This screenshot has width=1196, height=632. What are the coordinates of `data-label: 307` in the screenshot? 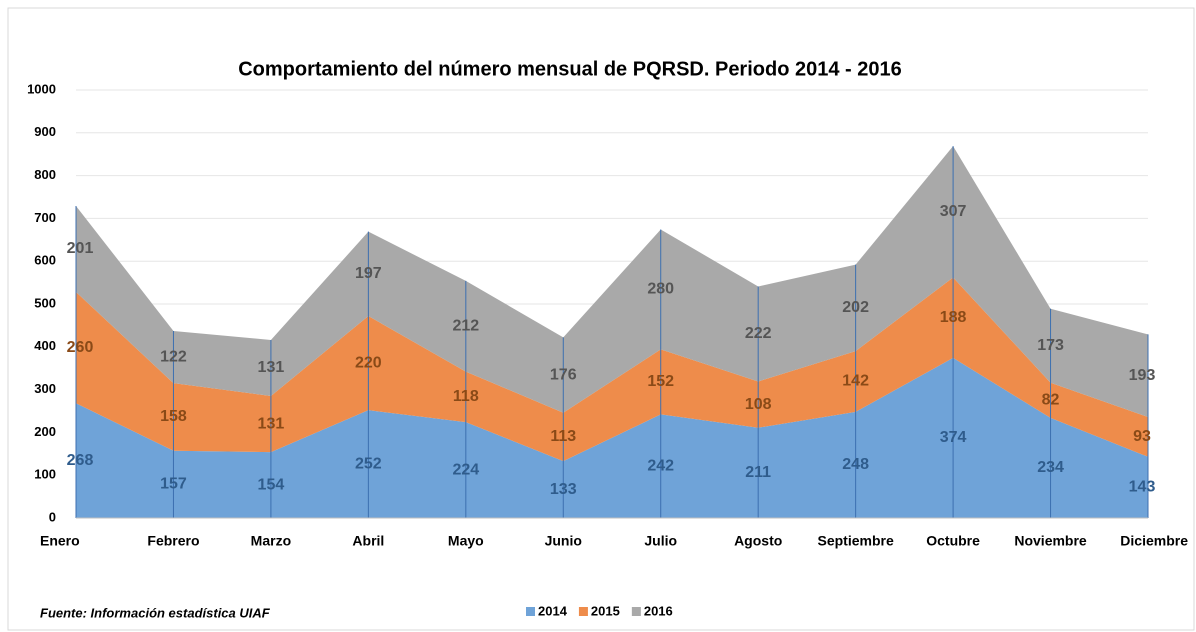 It's located at (953, 211).